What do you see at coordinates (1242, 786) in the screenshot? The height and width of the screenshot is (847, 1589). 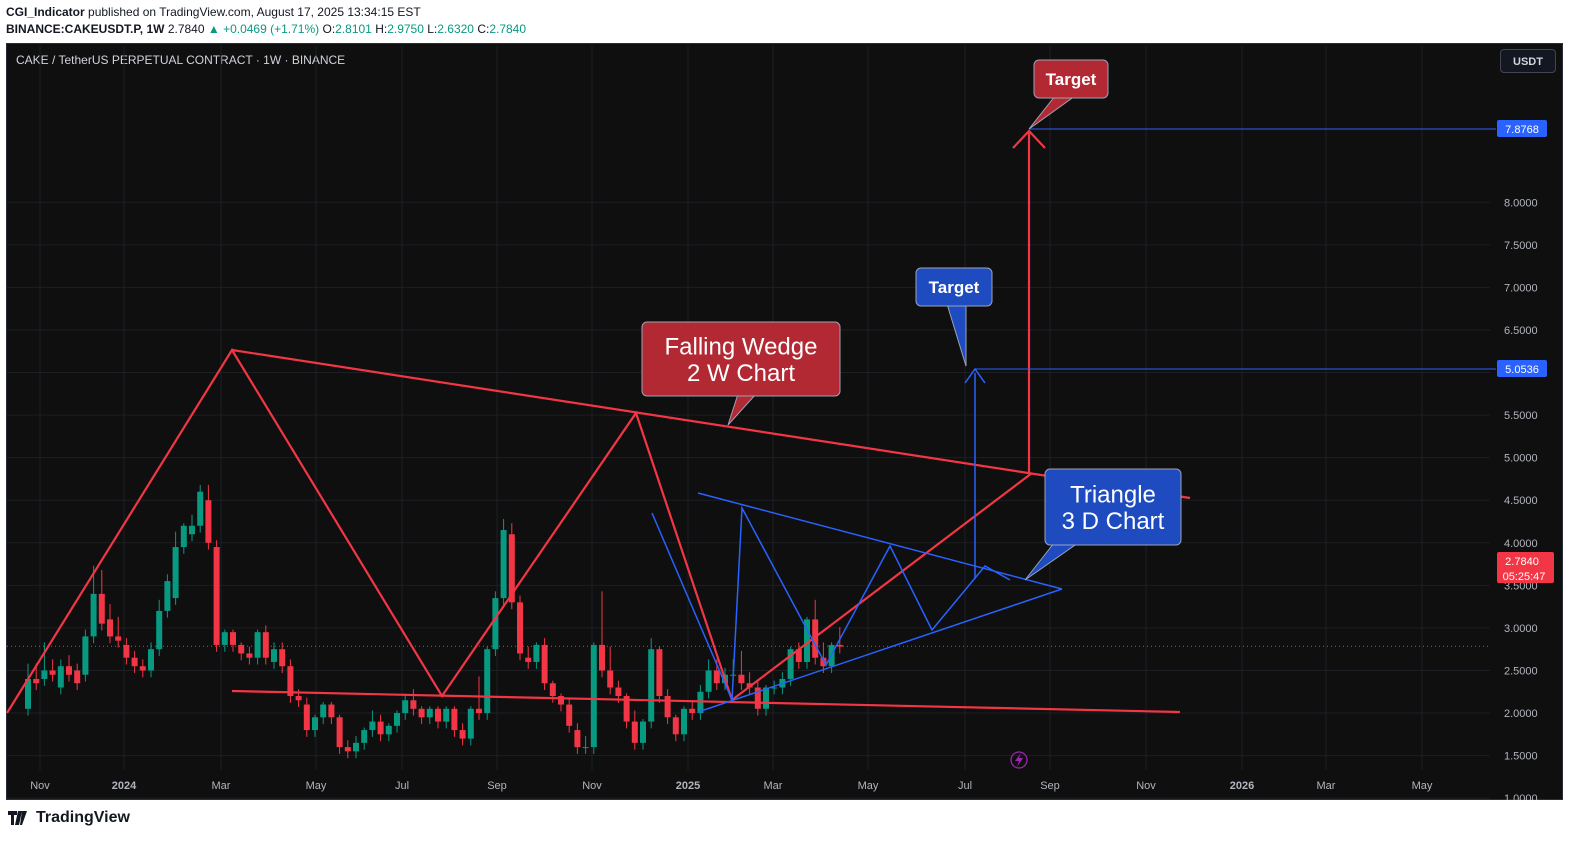 I see `x-tick-label: 2026` at bounding box center [1242, 786].